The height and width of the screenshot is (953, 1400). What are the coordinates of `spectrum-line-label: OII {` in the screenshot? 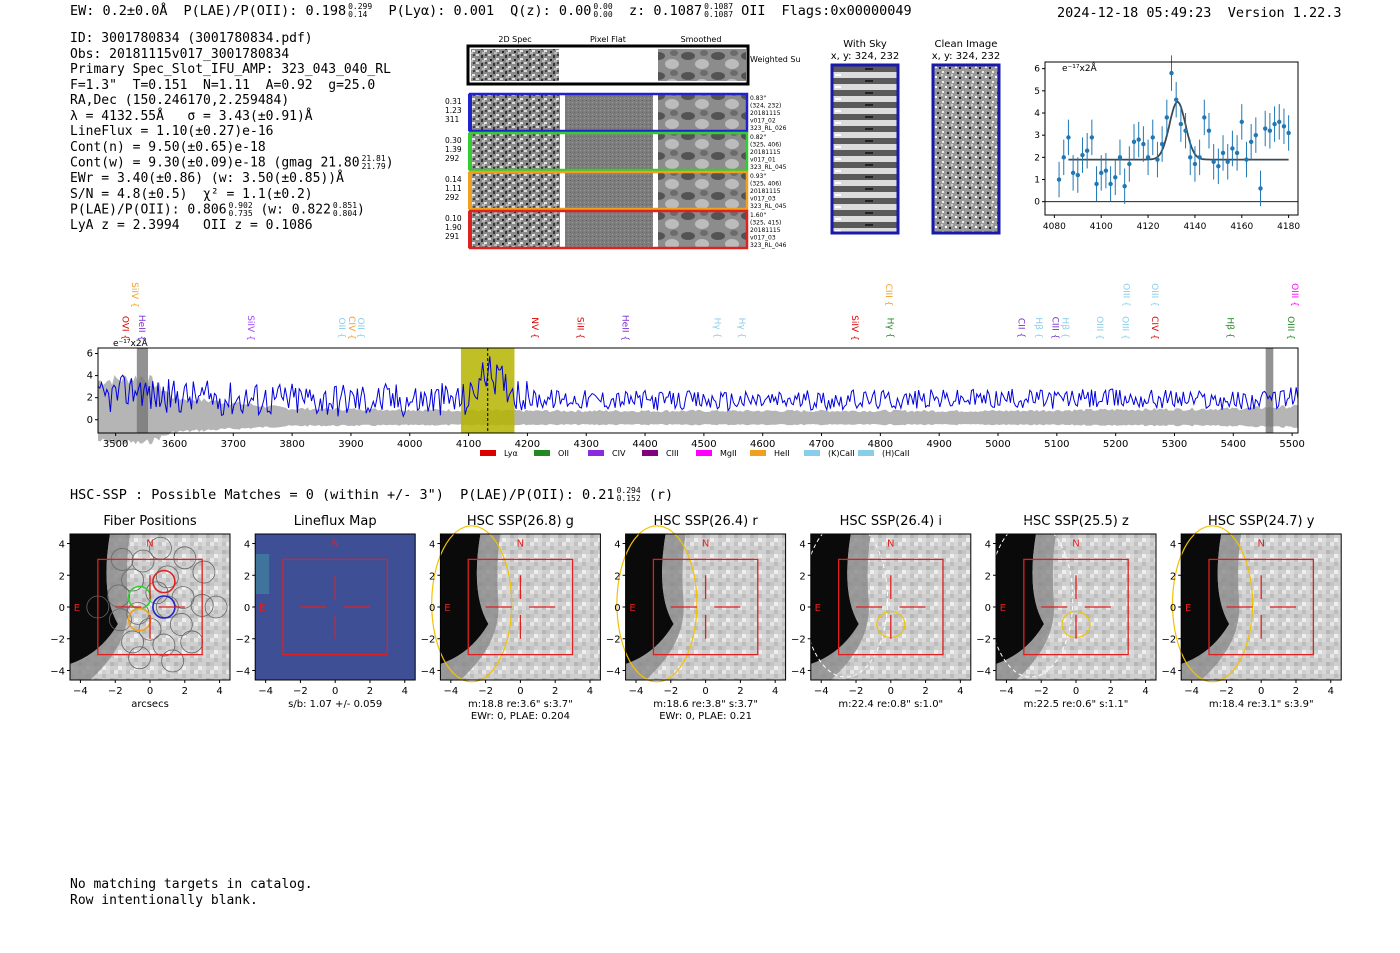 It's located at (341, 328).